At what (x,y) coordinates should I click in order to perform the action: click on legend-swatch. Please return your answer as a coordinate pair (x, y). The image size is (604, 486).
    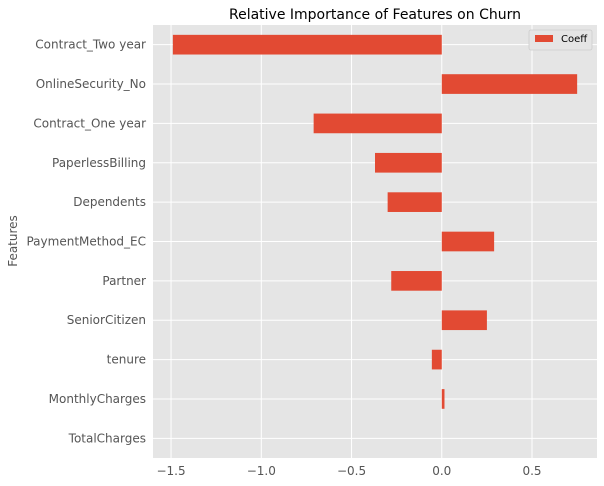
    Looking at the image, I should click on (544, 38).